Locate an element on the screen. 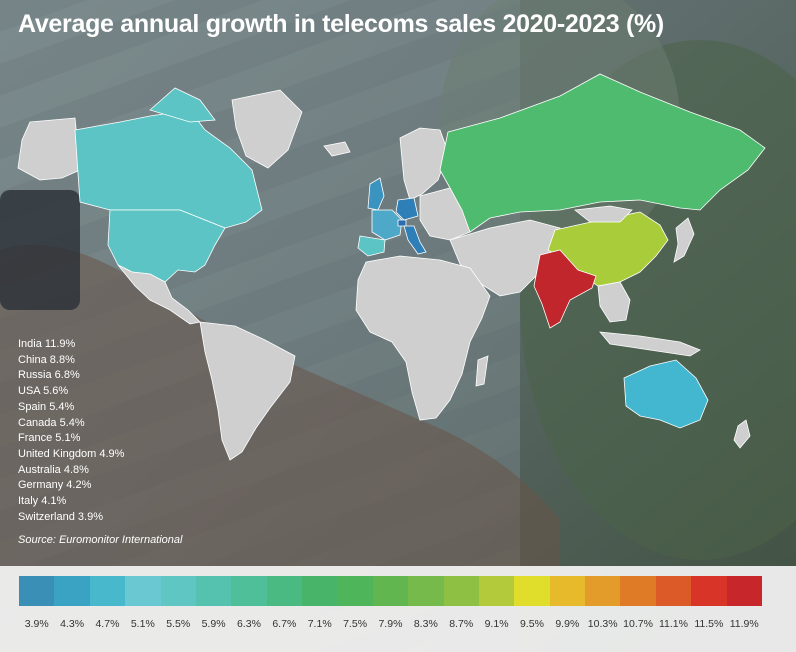 Image resolution: width=796 pixels, height=652 pixels. legend-tick-label: 11.5% is located at coordinates (709, 624).